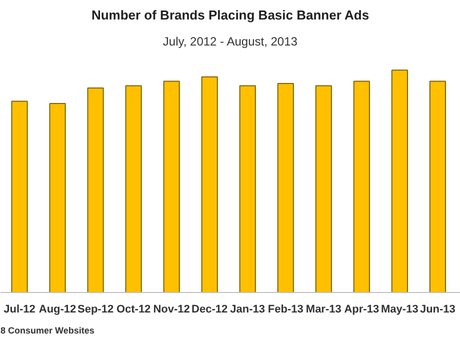 Image resolution: width=460 pixels, height=340 pixels. What do you see at coordinates (96, 310) in the screenshot?
I see `x-tick-label: Sep-12` at bounding box center [96, 310].